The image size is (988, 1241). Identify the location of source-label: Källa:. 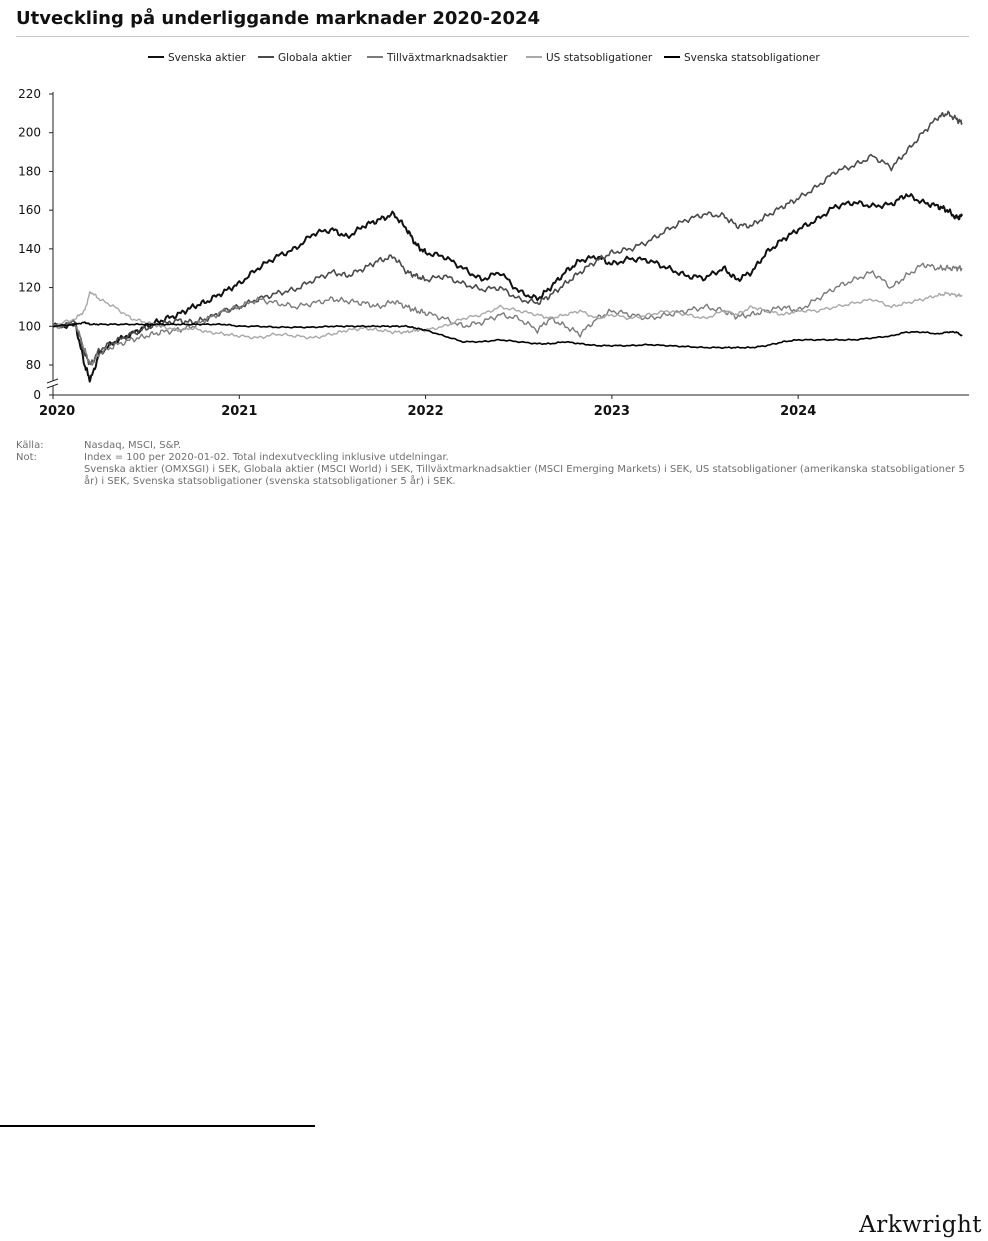
(30, 445).